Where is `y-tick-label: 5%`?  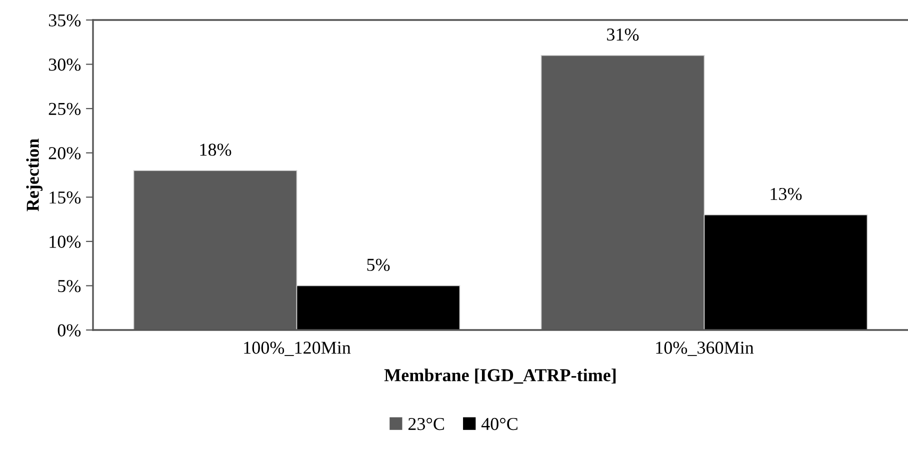 y-tick-label: 5% is located at coordinates (69, 286).